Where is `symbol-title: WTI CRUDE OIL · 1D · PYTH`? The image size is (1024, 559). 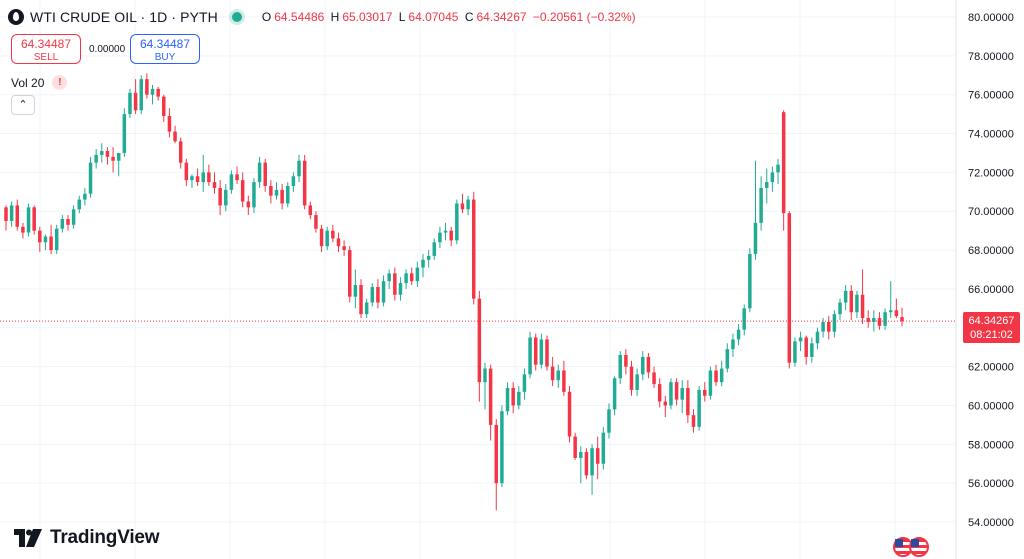 symbol-title: WTI CRUDE OIL · 1D · PYTH is located at coordinates (124, 17).